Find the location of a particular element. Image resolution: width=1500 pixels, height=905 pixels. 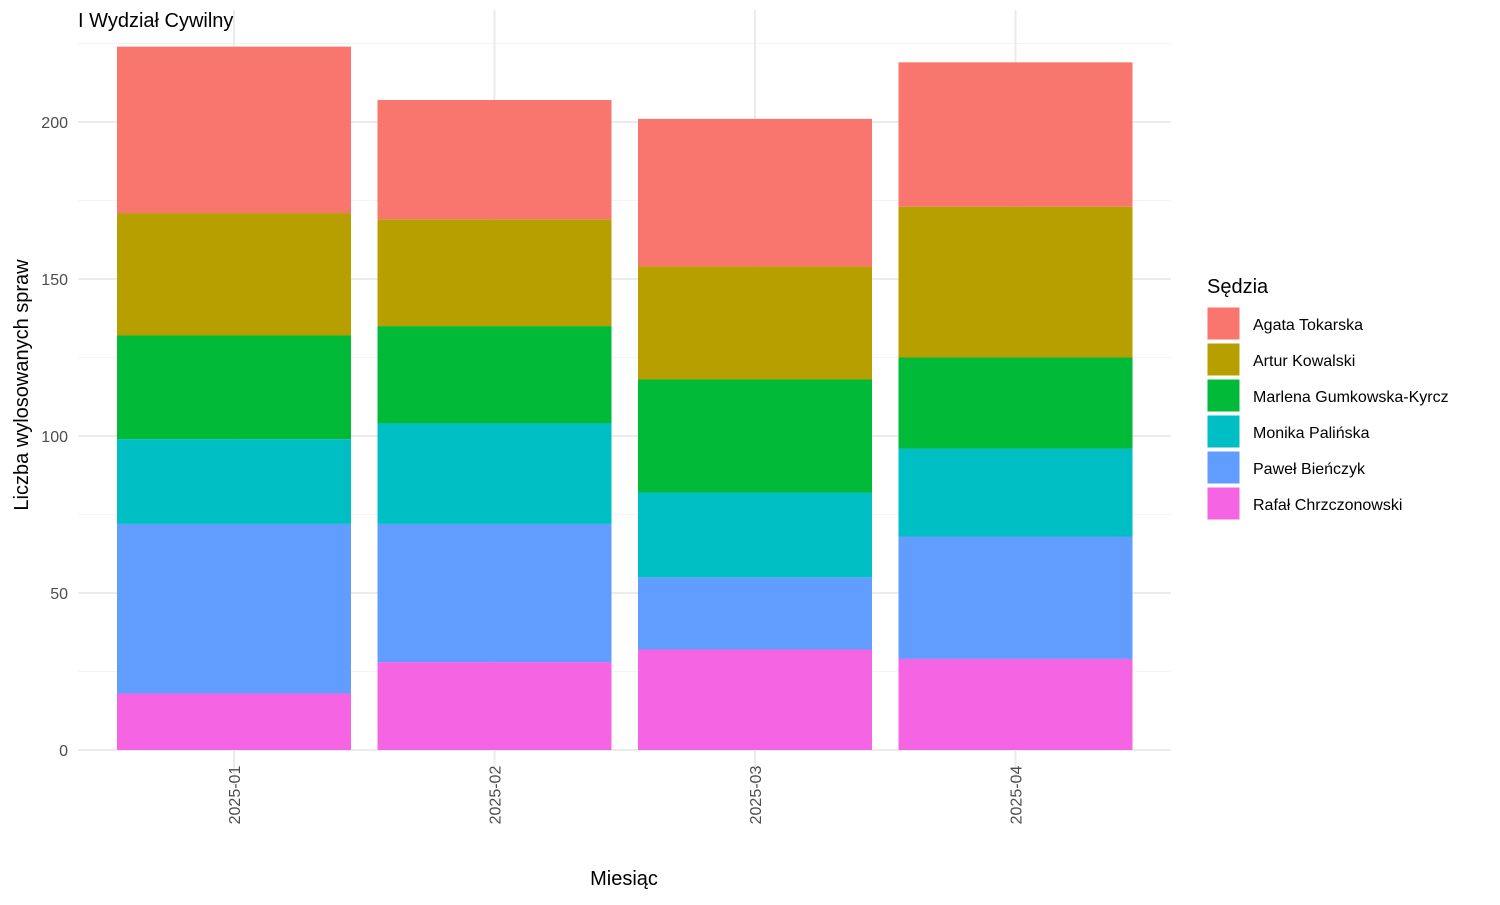

bar-segment: Agata Tokarska 2025-01: 53 is located at coordinates (234, 130).